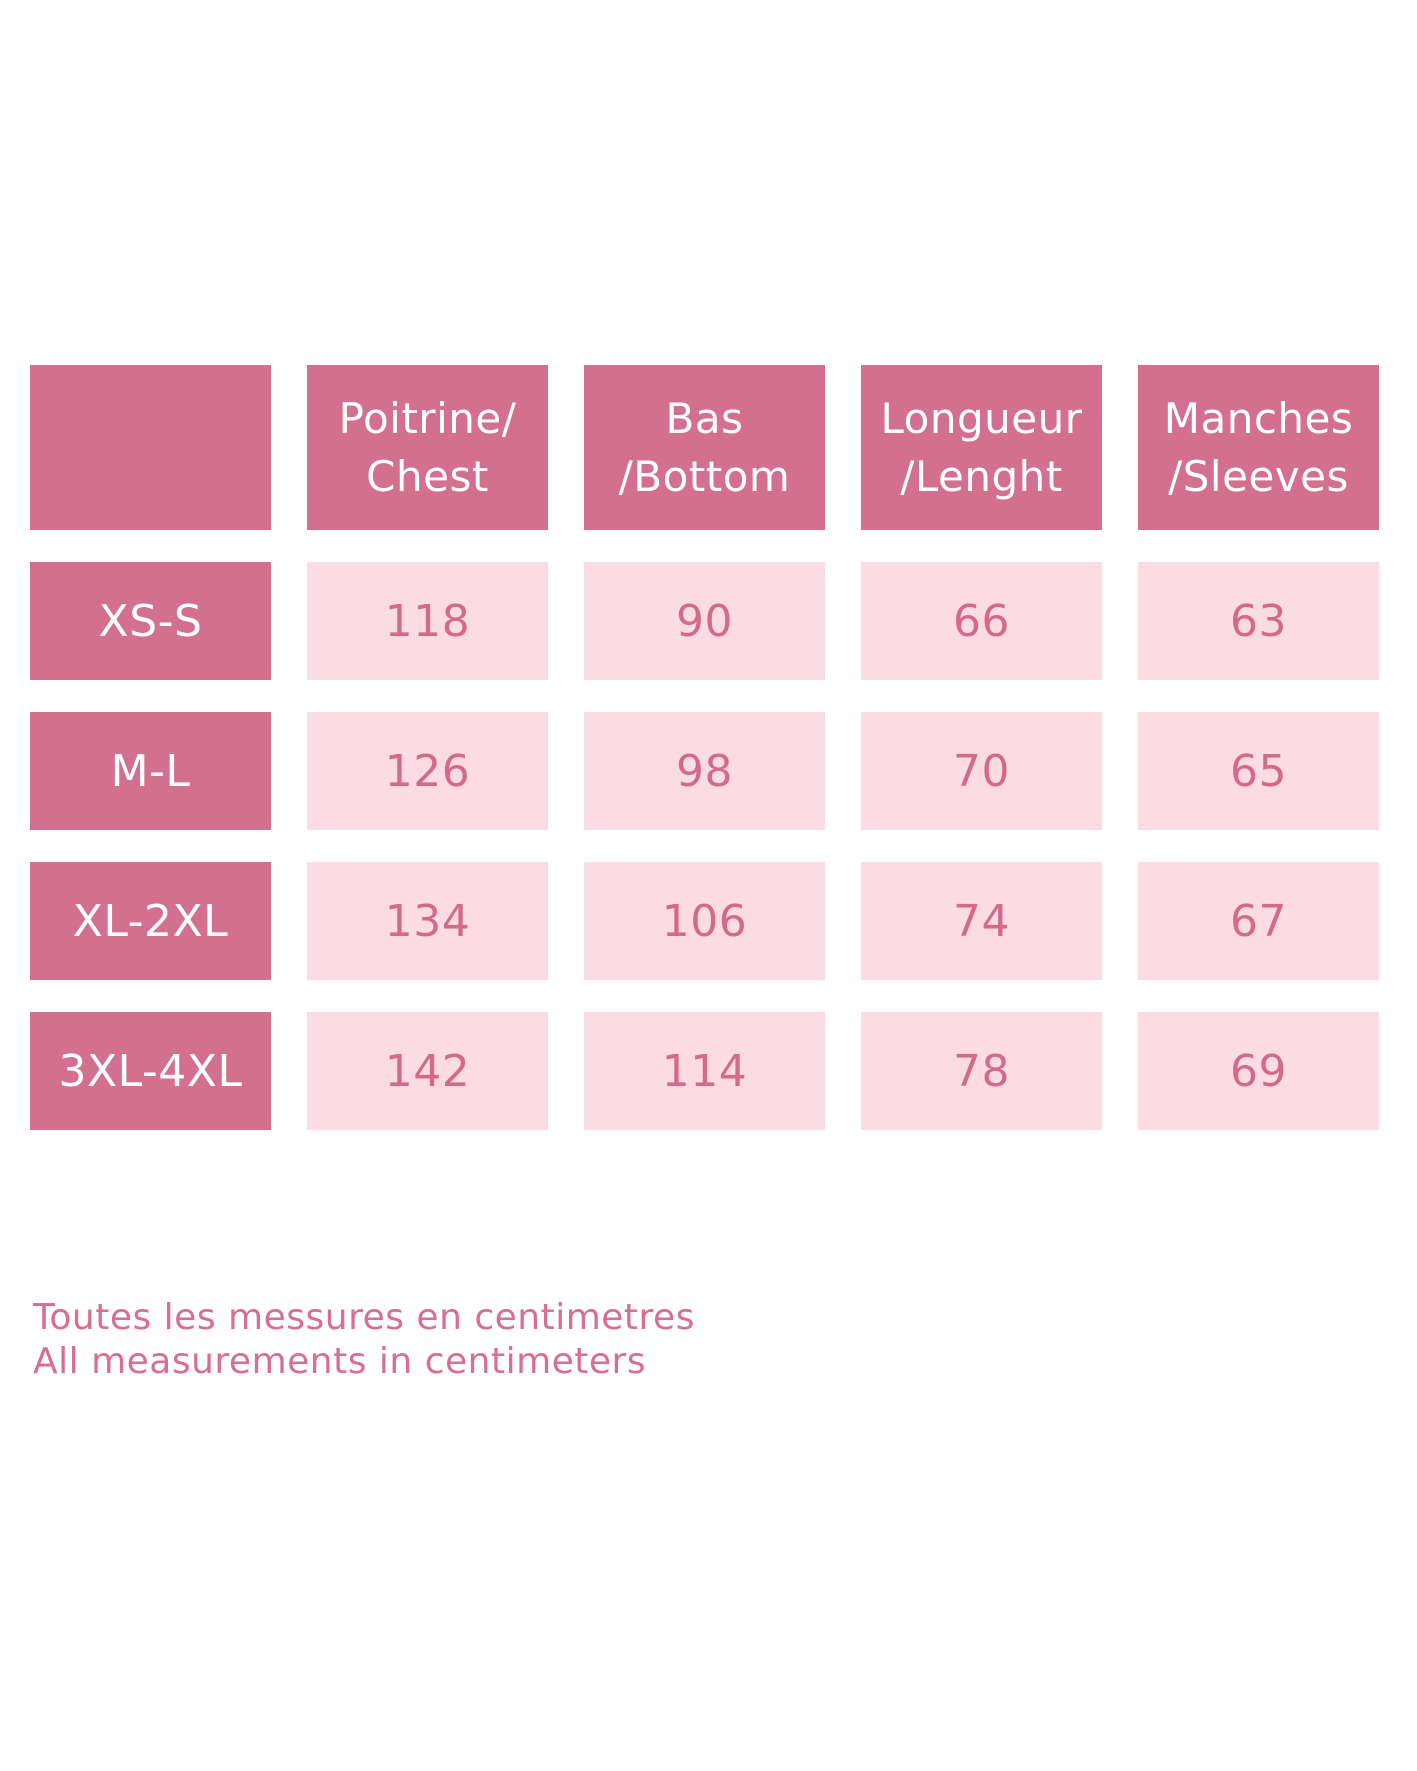 This screenshot has width=1417, height=1771. What do you see at coordinates (704, 771) in the screenshot?
I see `table-cell-bottom: 98` at bounding box center [704, 771].